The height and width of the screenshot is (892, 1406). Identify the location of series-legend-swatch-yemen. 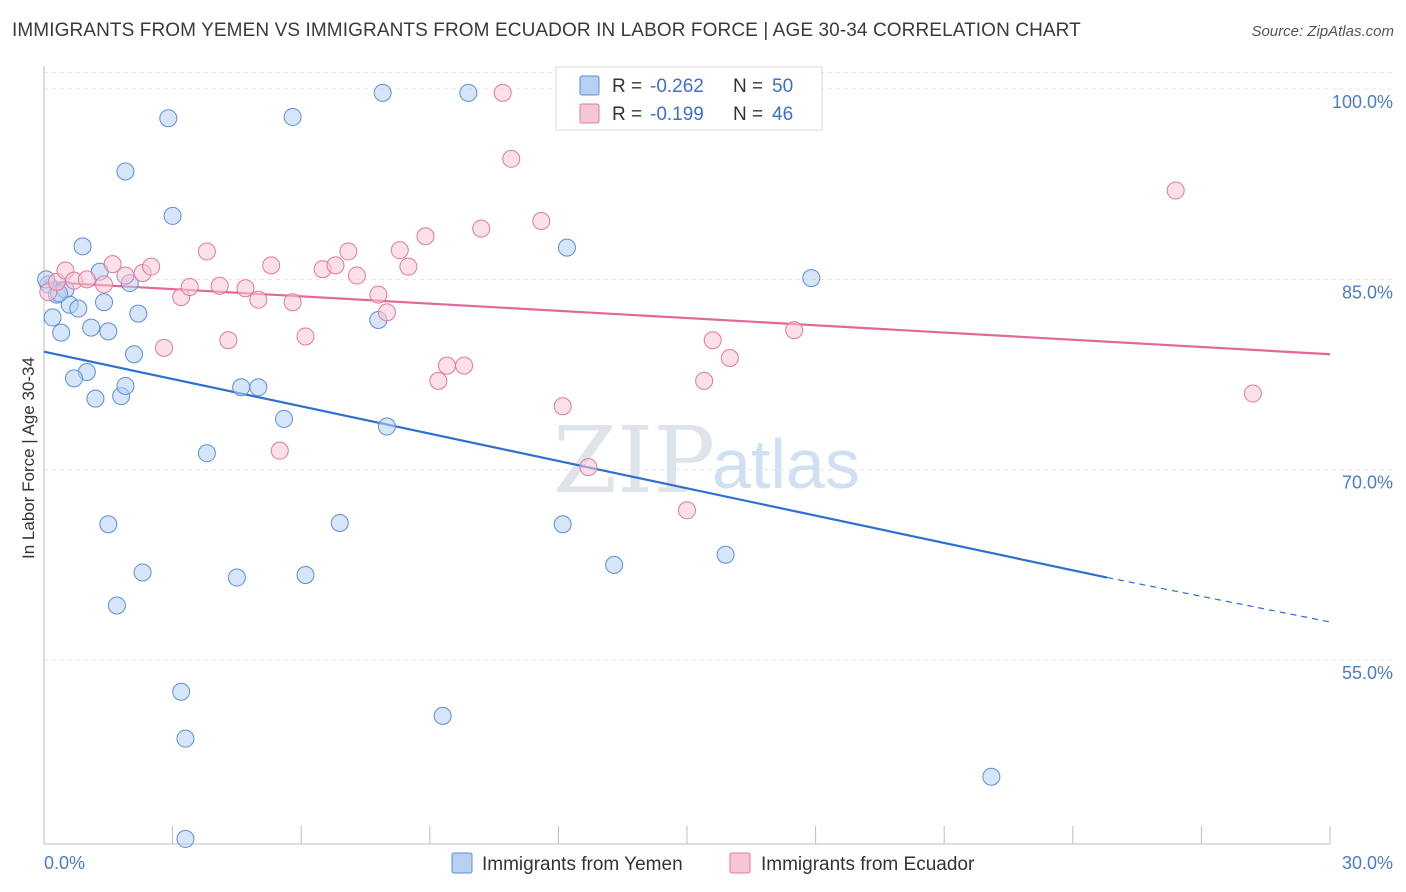
(462, 863).